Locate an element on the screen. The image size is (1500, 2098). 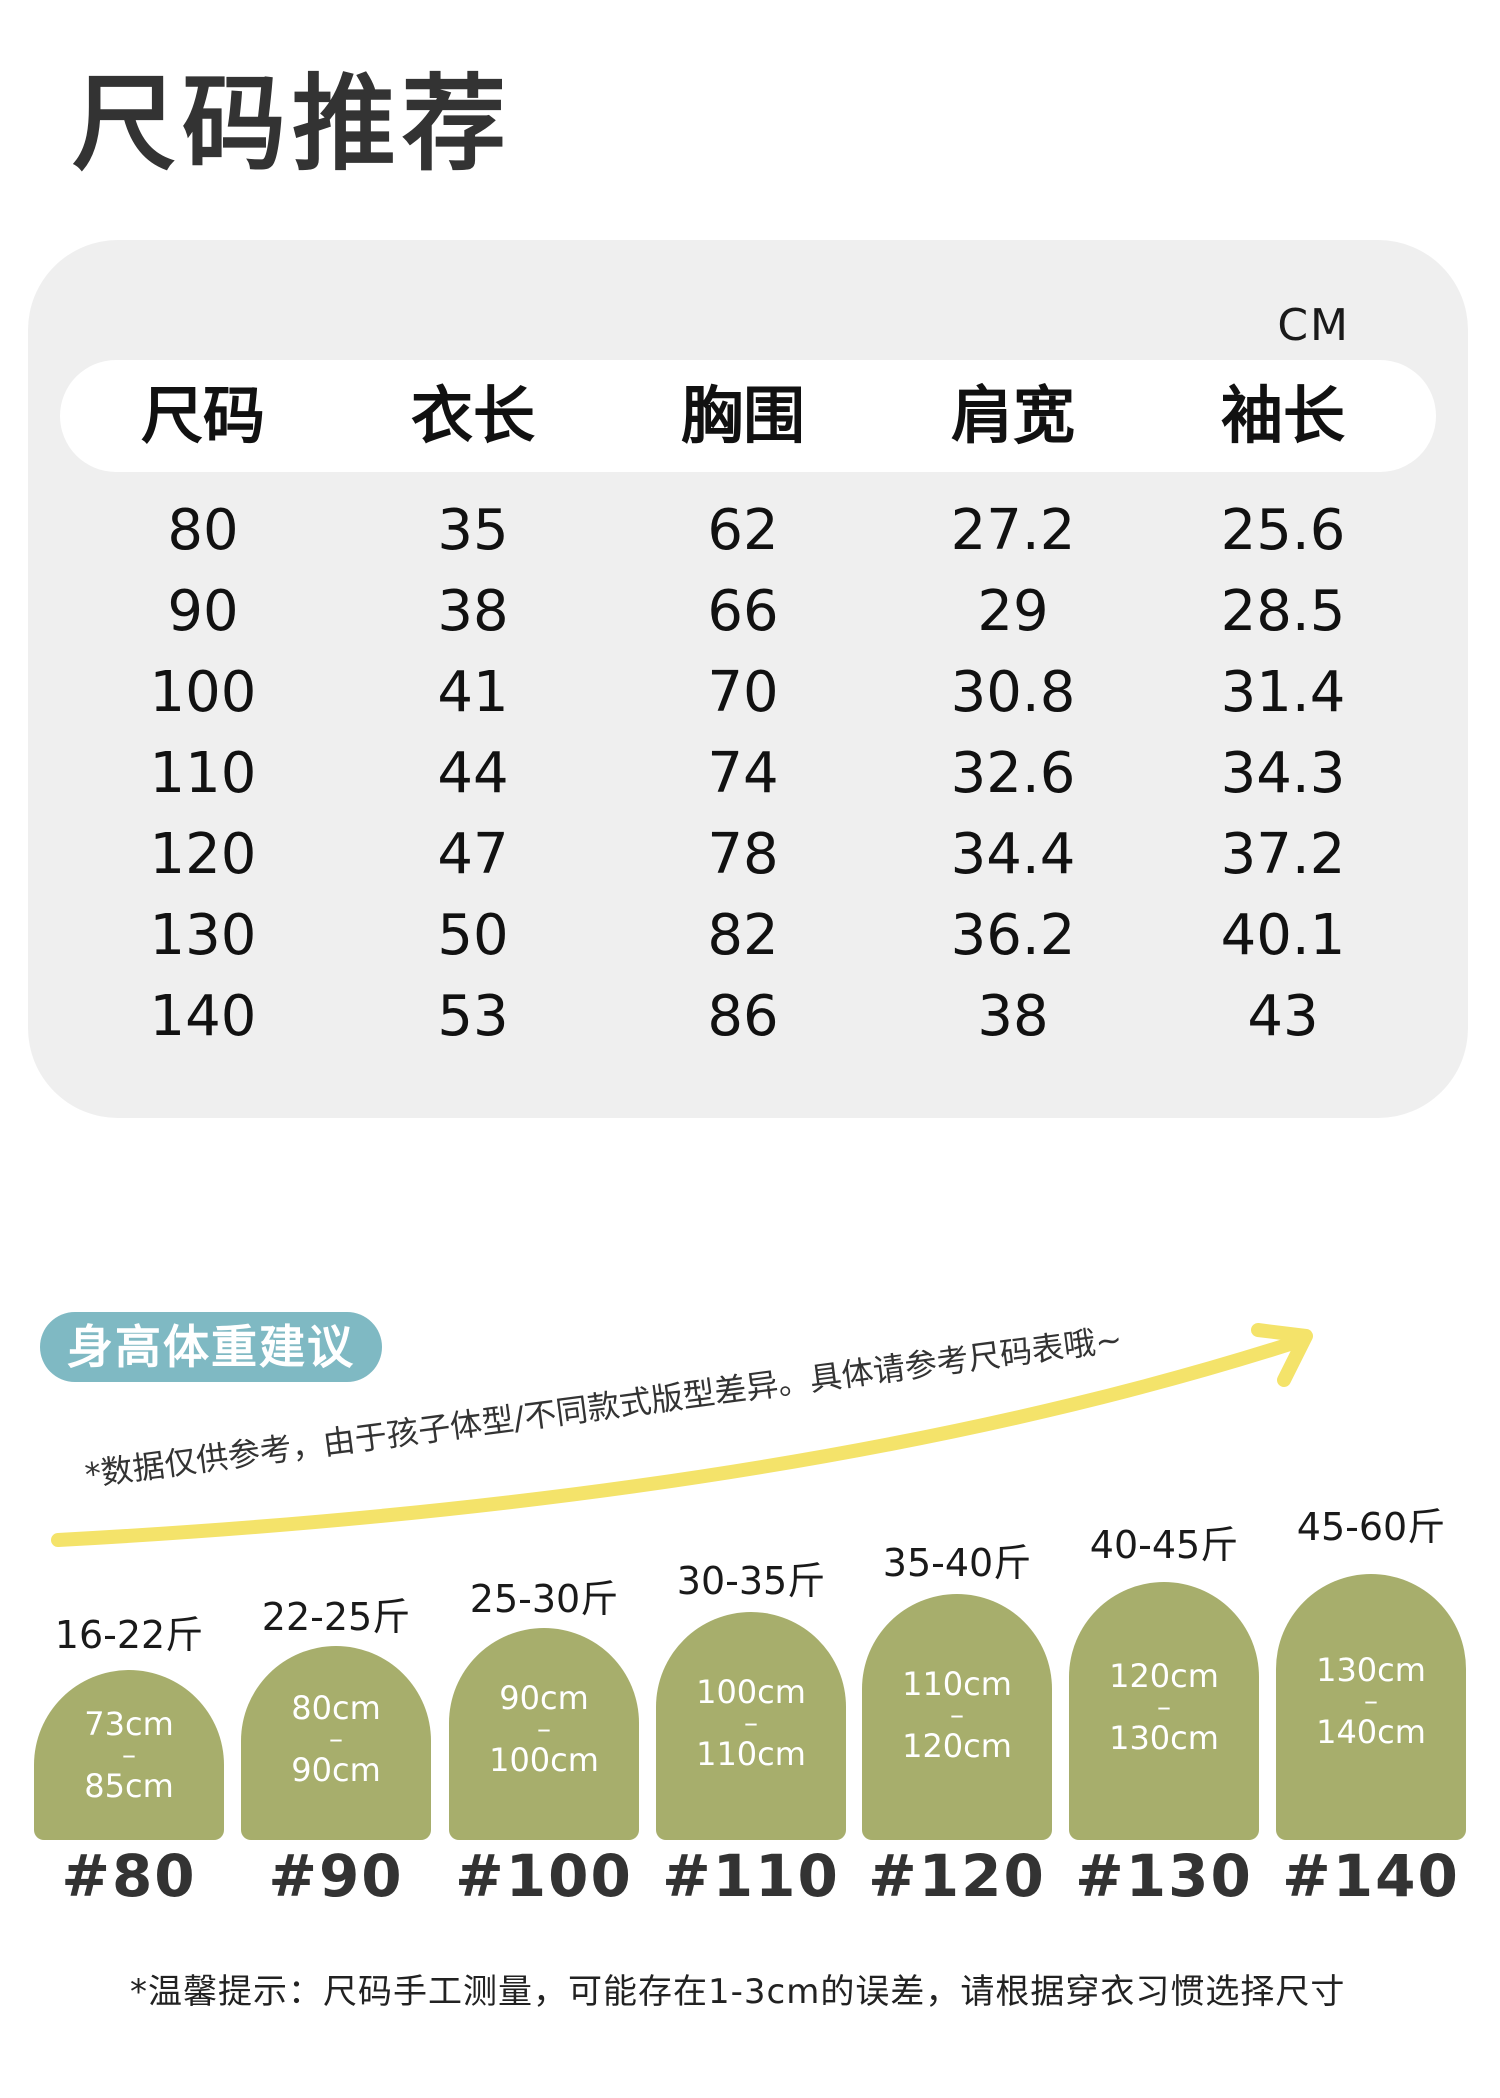
table-row: 140 53 86 38 43 is located at coordinates (748, 1016).